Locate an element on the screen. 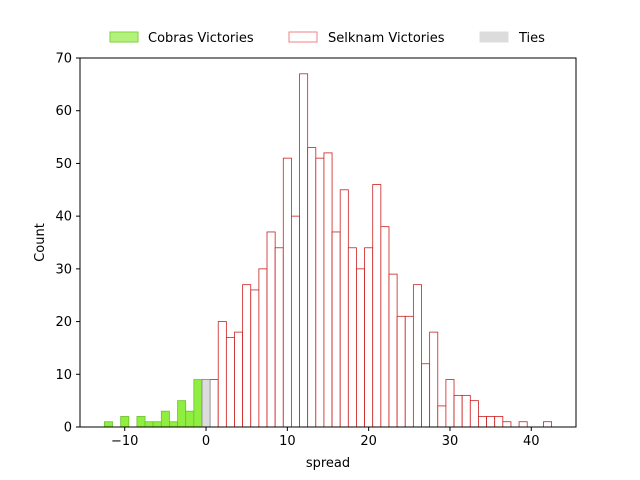  x-tick-label: 10 is located at coordinates (287, 441).